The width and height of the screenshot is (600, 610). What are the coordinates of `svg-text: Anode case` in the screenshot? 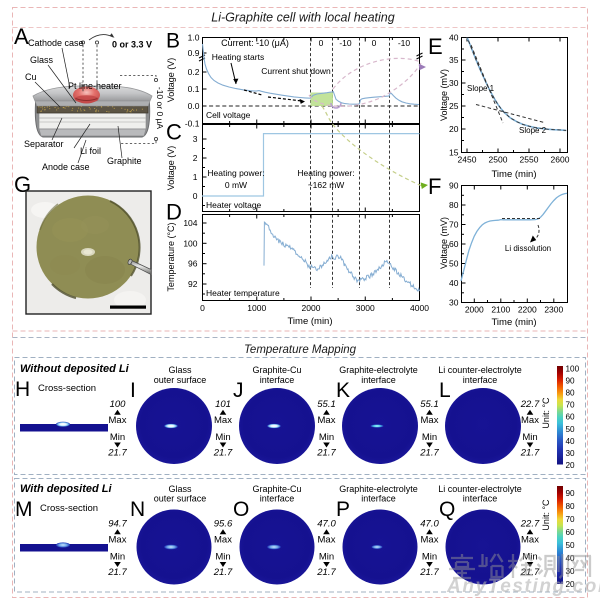 It's located at (66, 167).